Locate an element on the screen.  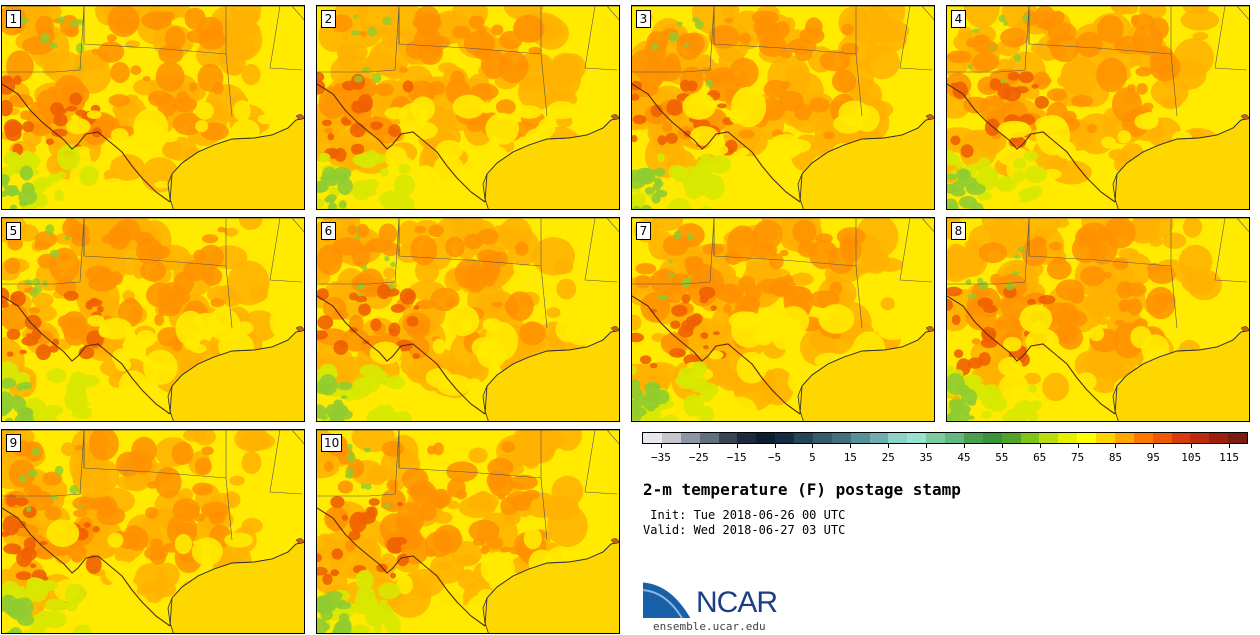
member-panel-6: 6 is located at coordinates (468, 319).